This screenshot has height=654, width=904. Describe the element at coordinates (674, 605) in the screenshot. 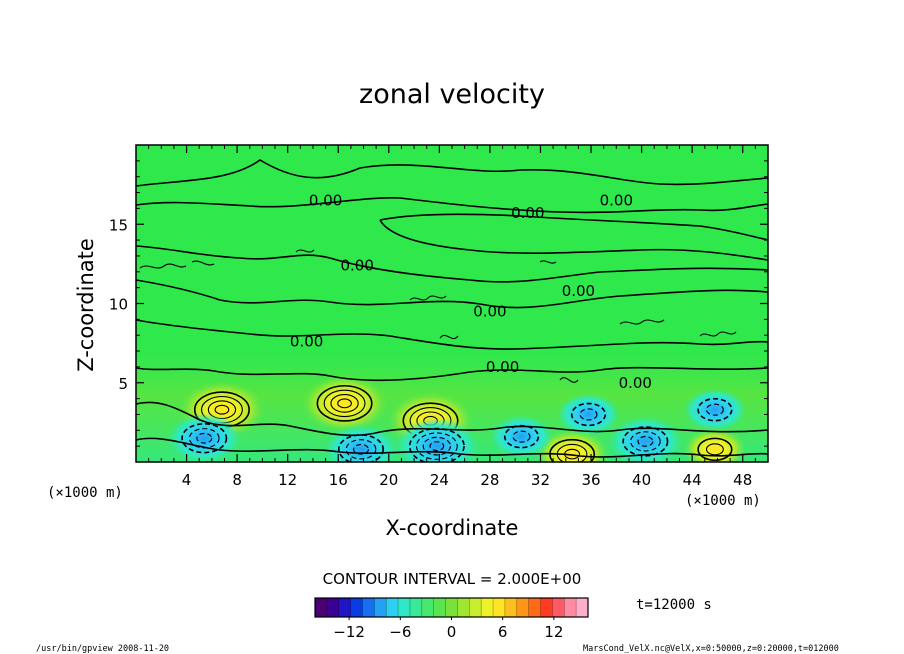

I see `time-label: t=12000 s` at that location.